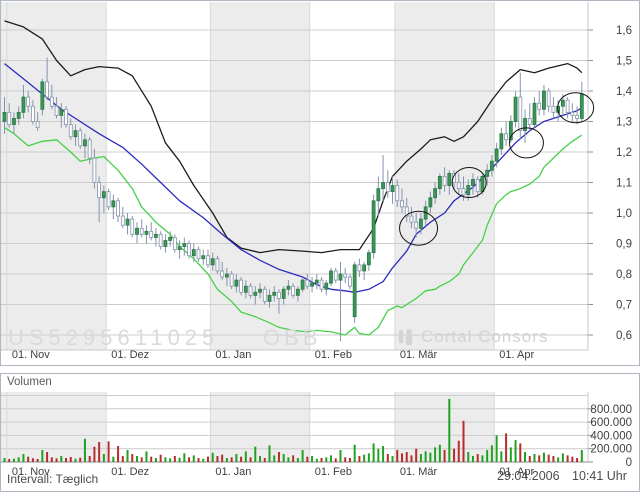  I want to click on x-axis-label: 01. Feb, so click(333, 355).